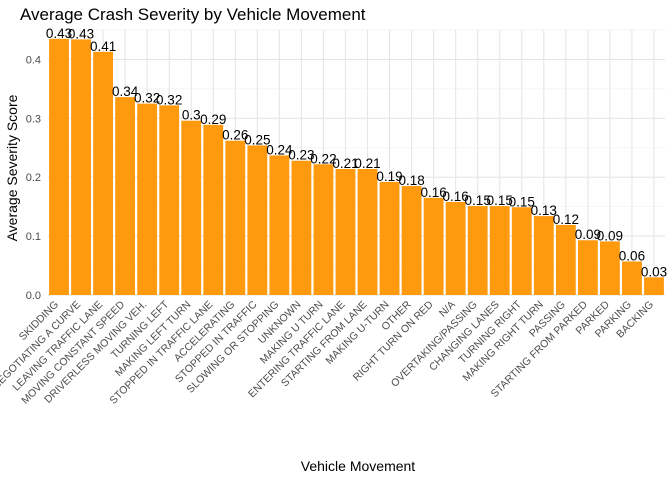 The width and height of the screenshot is (672, 480). Describe the element at coordinates (358, 466) in the screenshot. I see `x-axis-title: Vehicle Movement` at that location.